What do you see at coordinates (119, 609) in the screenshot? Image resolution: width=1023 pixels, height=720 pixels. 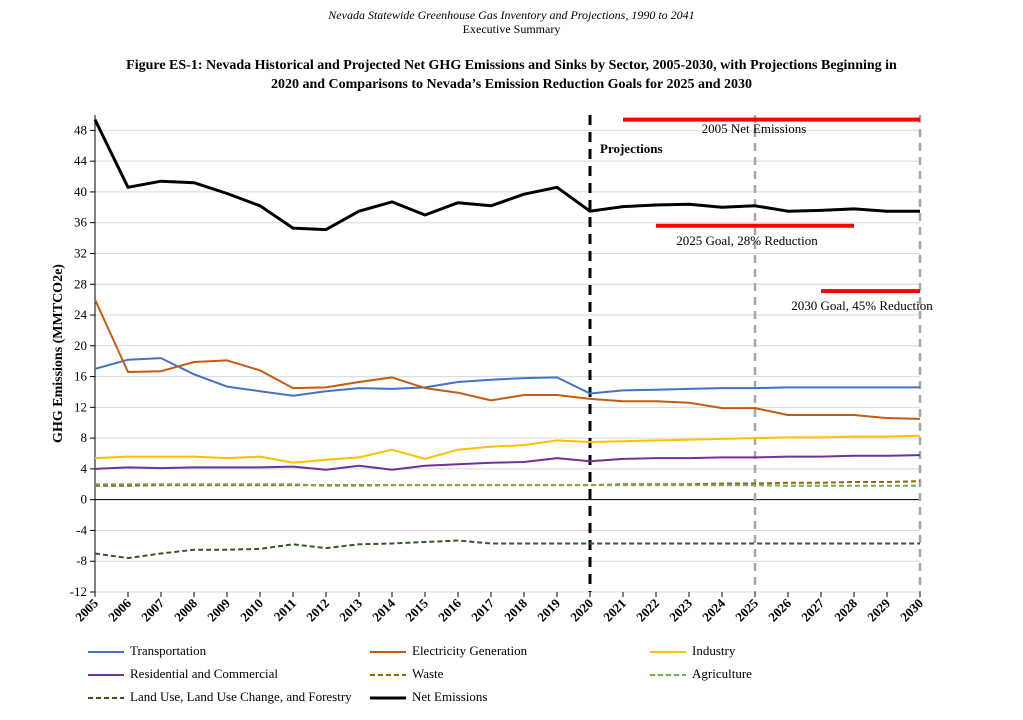 I see `x-tick-label: 2006` at bounding box center [119, 609].